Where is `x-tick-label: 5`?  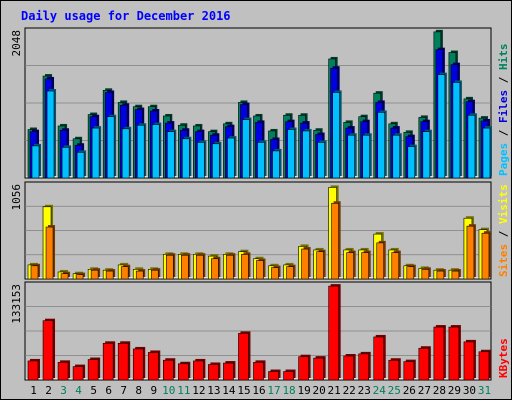 x-tick-label: 5 is located at coordinates (93, 390).